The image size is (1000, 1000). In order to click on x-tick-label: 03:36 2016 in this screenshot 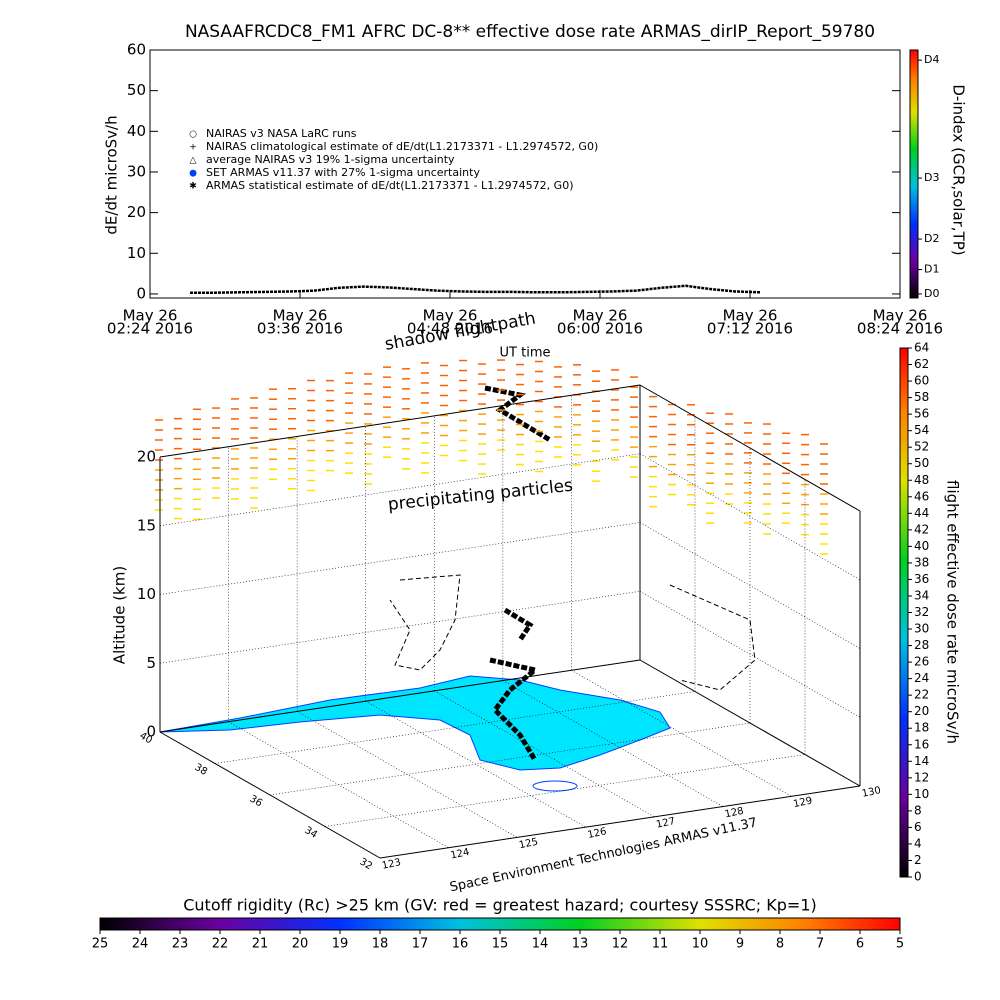, I will do `click(300, 329)`.